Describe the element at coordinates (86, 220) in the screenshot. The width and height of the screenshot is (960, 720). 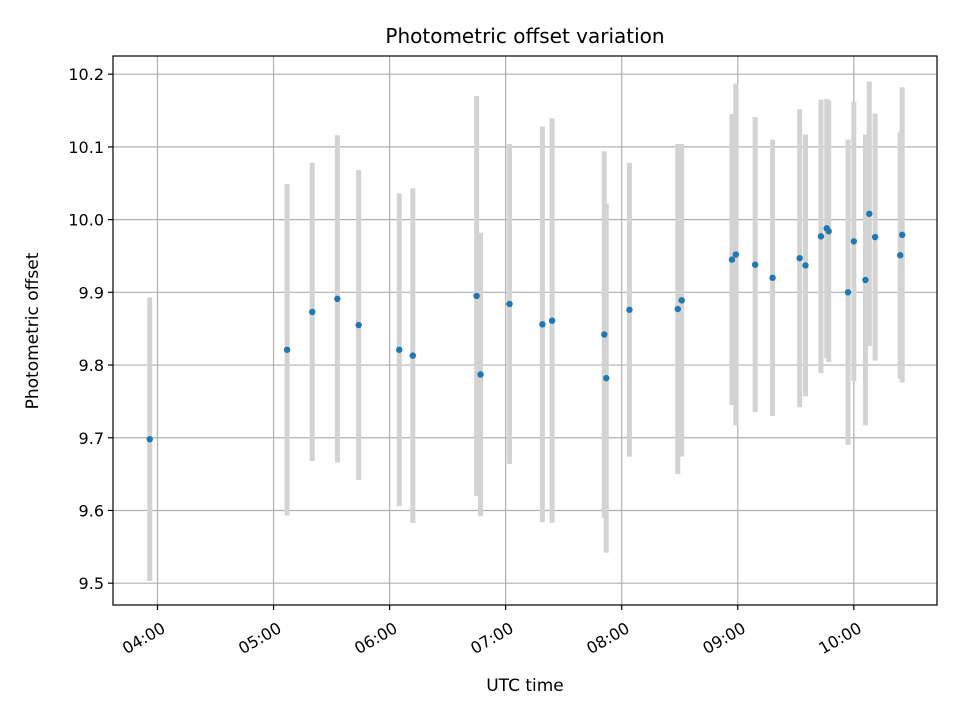
I see `y-tick-label: 10.0` at that location.